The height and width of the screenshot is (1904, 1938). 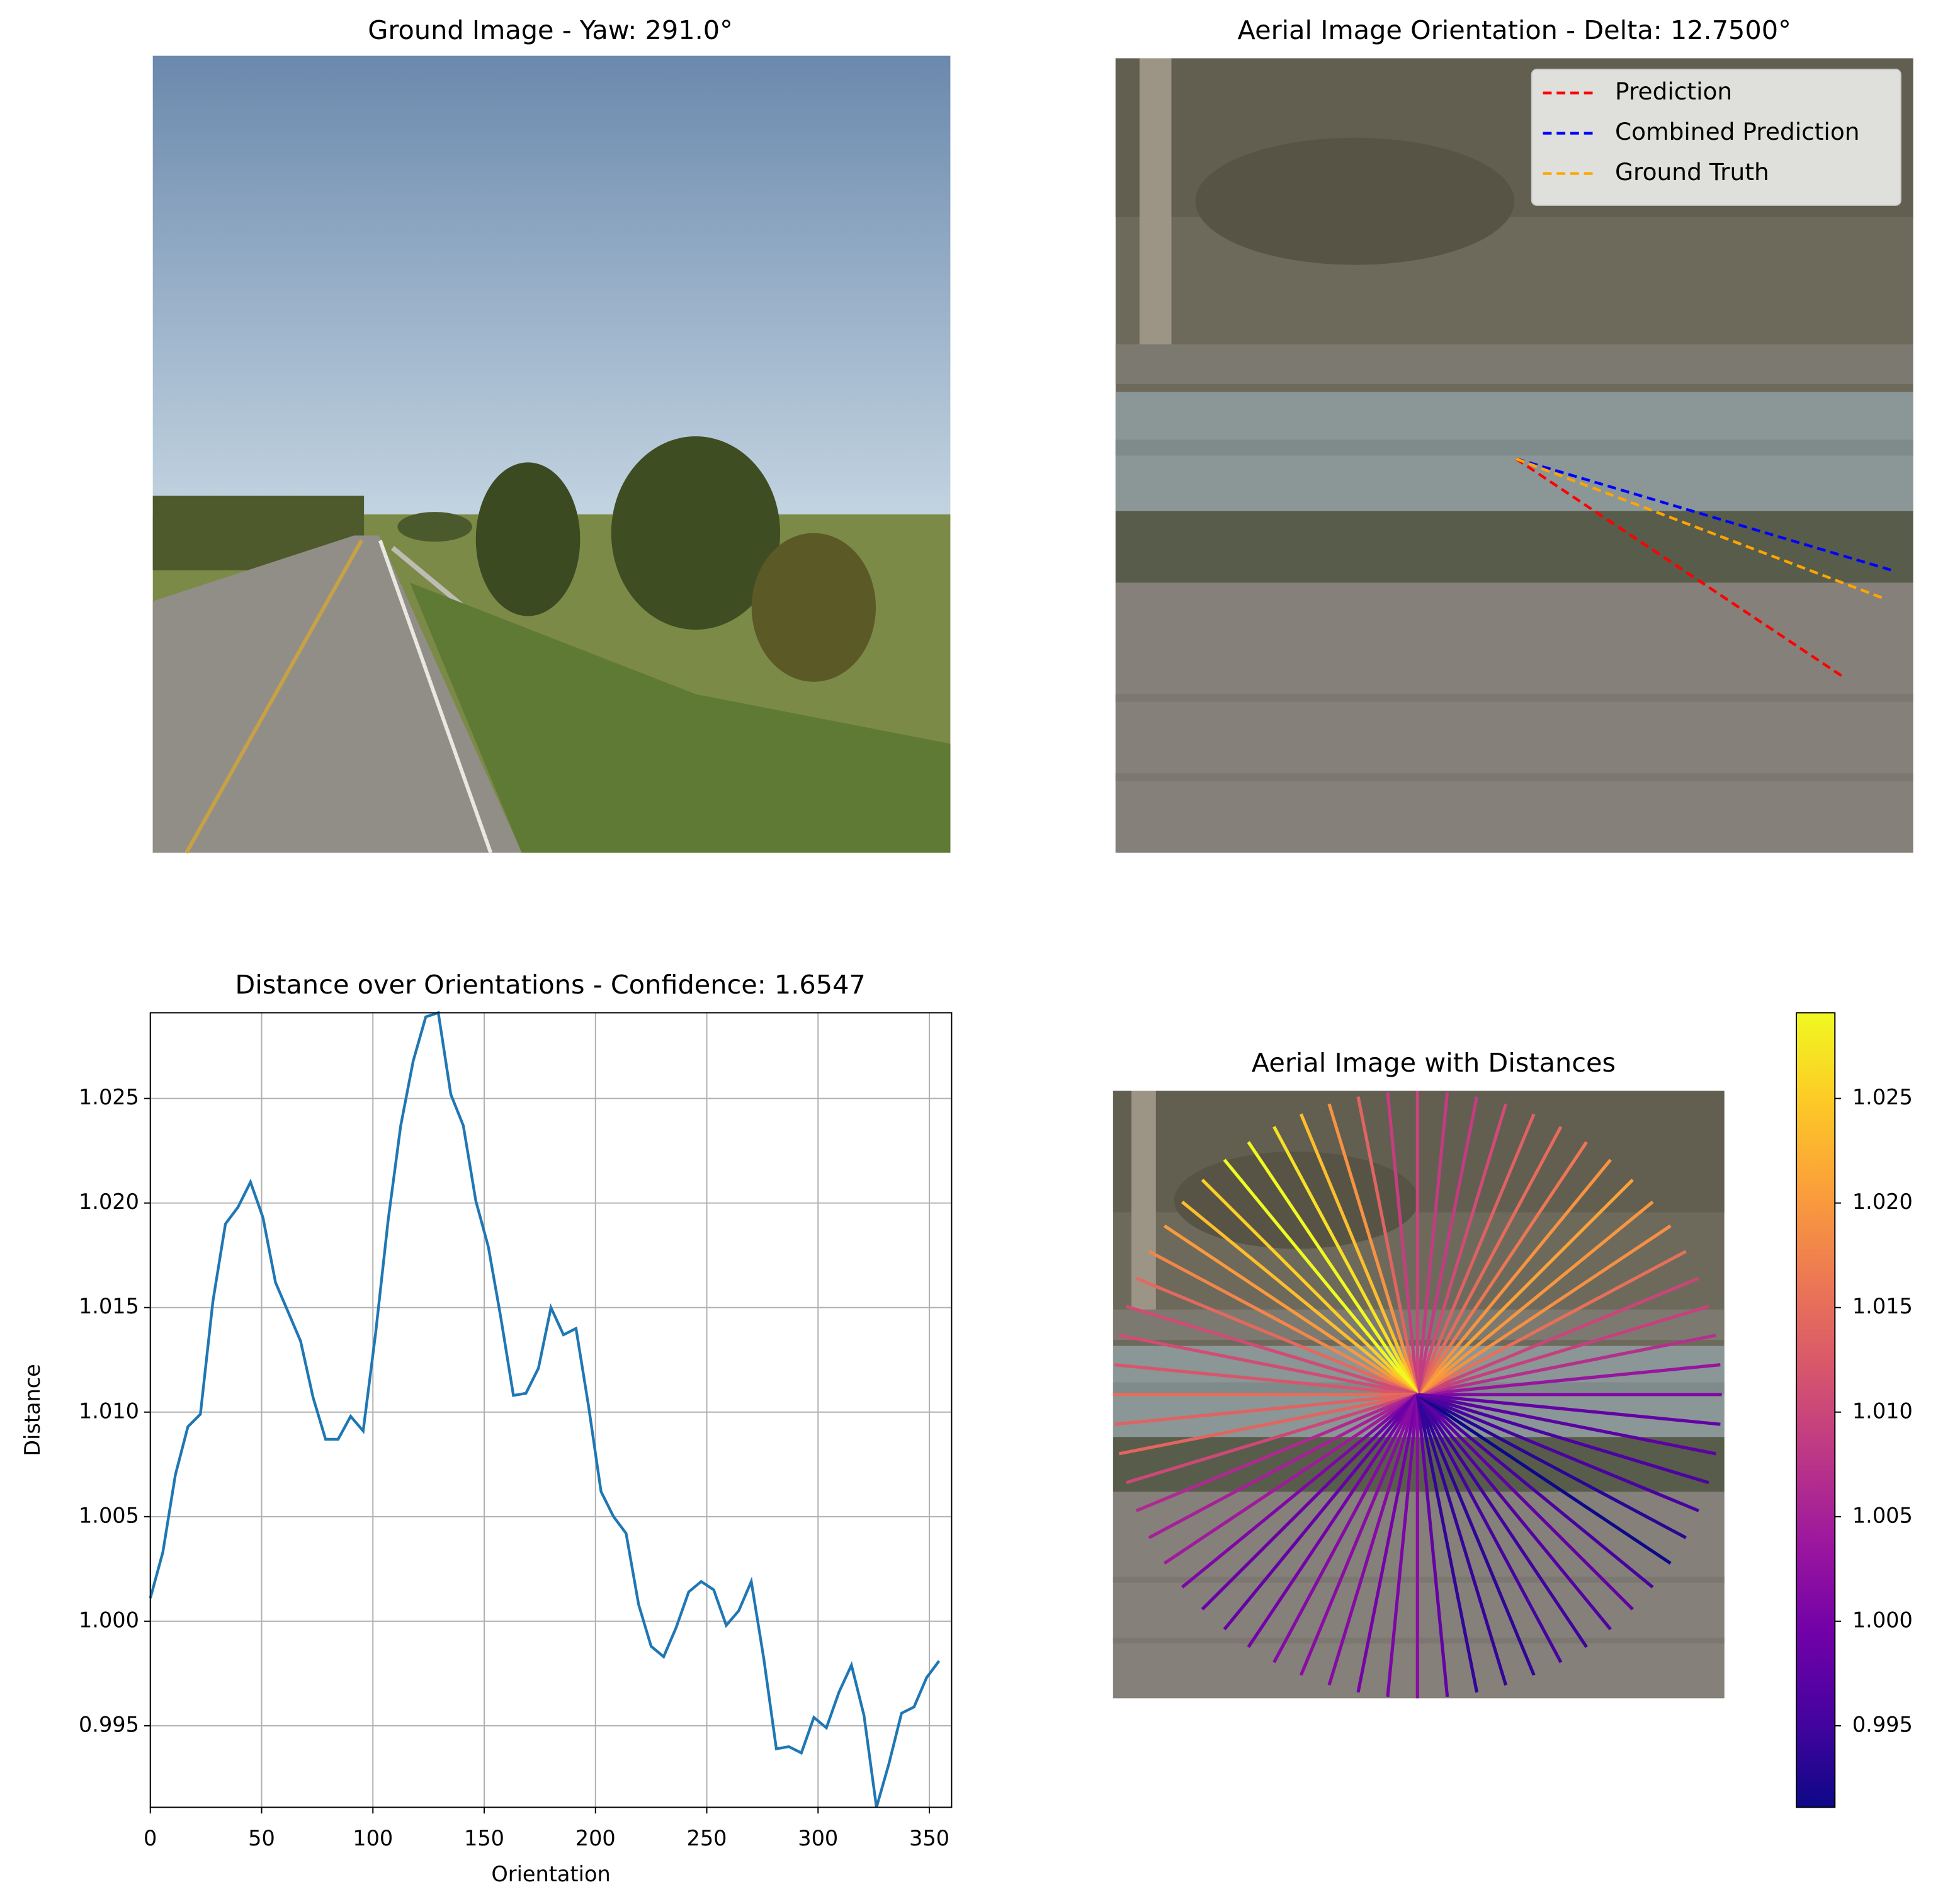 What do you see at coordinates (1434, 1063) in the screenshot?
I see `chart-title: Aerial Image with Distances` at bounding box center [1434, 1063].